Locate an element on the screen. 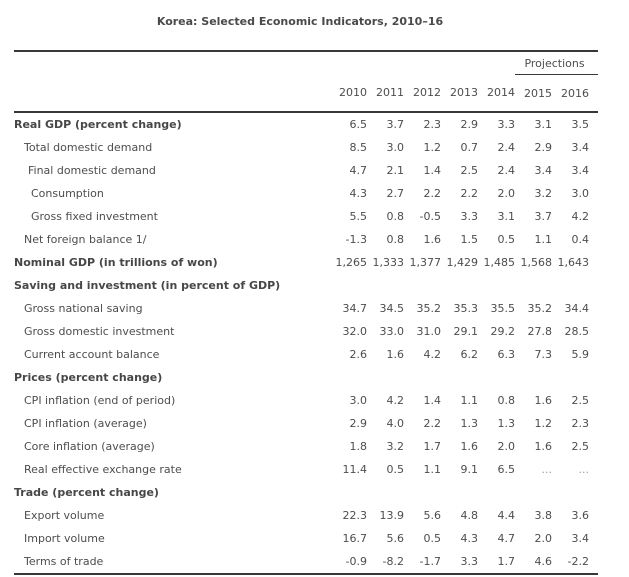 Image resolution: width=629 pixels, height=577 pixels. cell-value: 5.9 is located at coordinates (580, 354).